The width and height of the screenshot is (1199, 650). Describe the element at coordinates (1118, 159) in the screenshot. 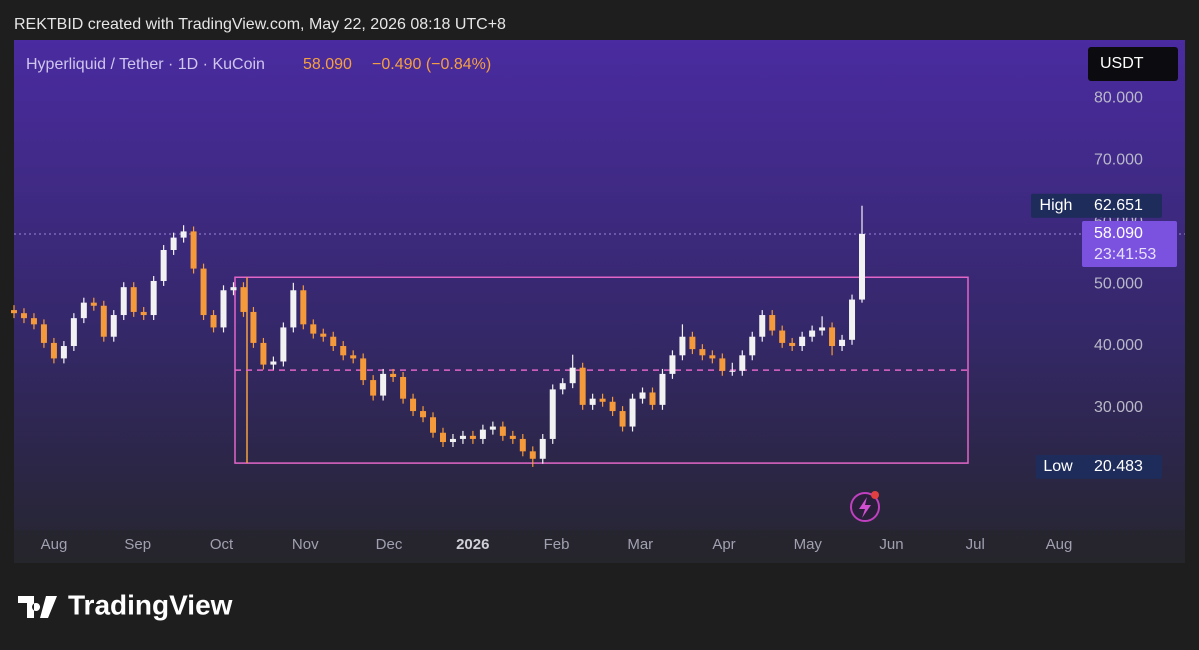

I see `y-tick-label: 70.000` at that location.